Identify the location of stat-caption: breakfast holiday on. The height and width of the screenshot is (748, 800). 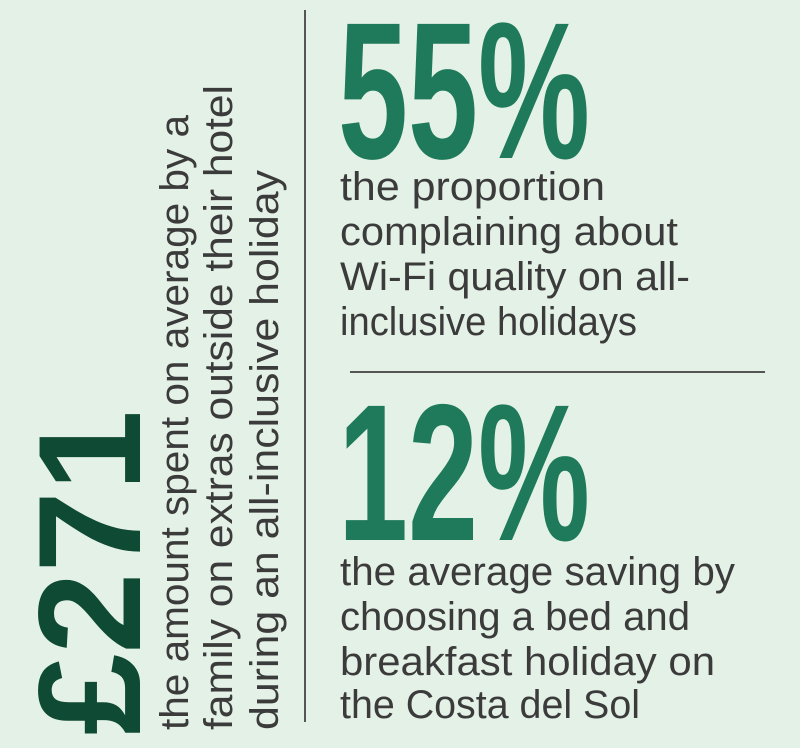
(527, 662).